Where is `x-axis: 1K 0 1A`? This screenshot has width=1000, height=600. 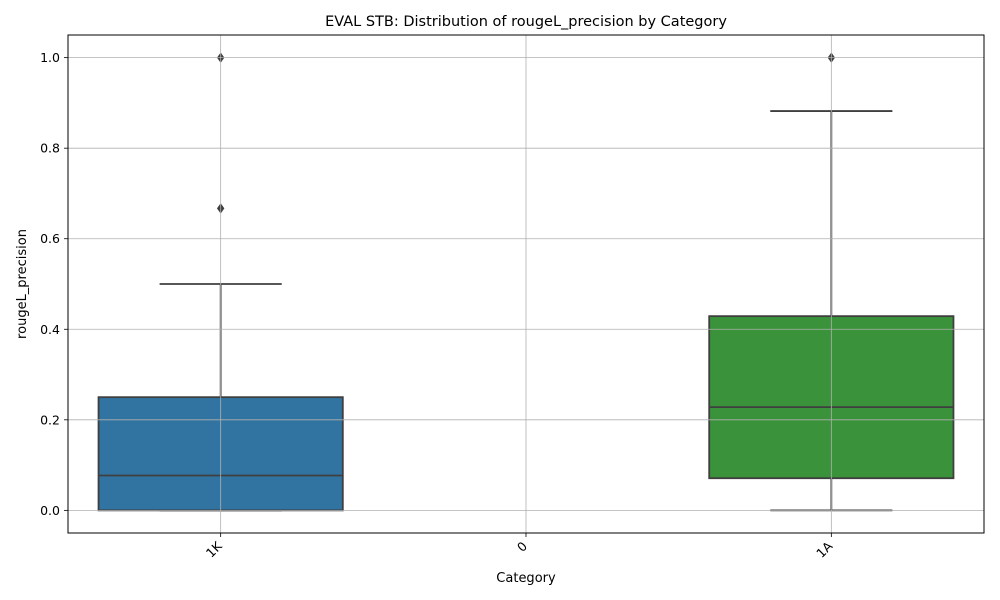 x-axis: 1K 0 1A is located at coordinates (519, 547).